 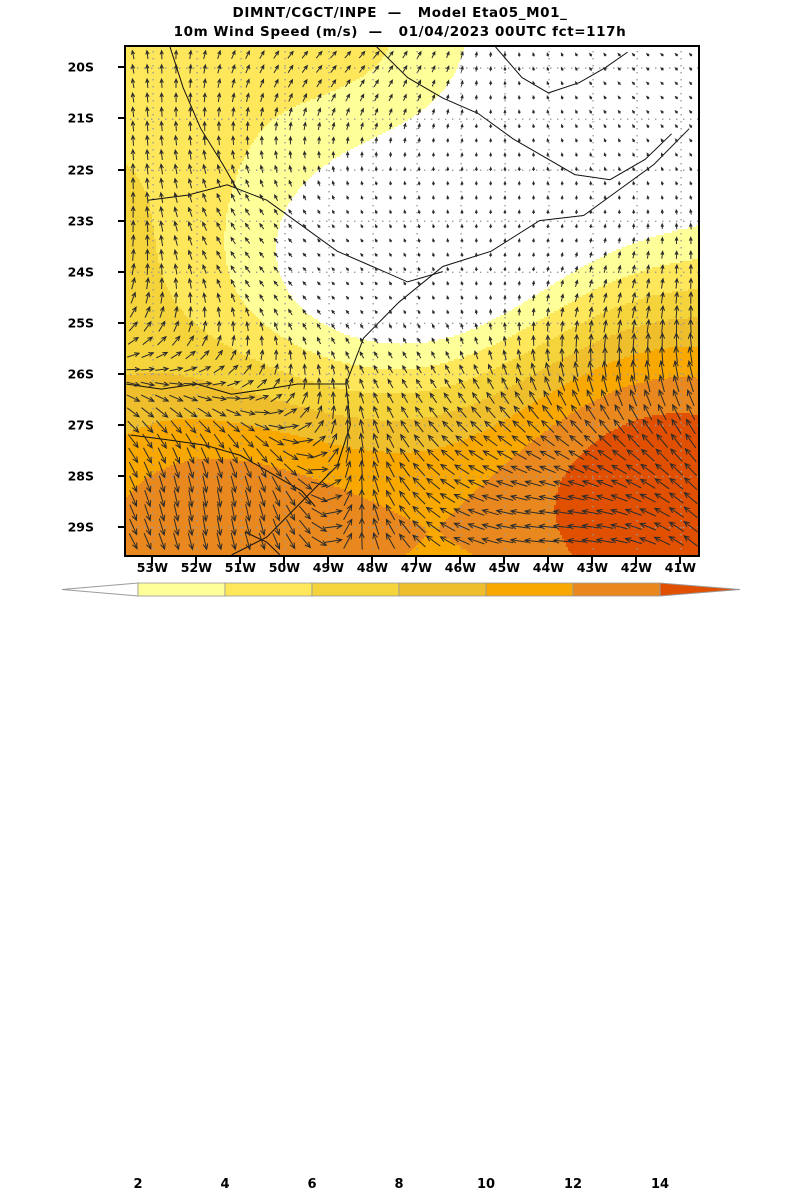 What do you see at coordinates (416, 567) in the screenshot?
I see `lon-label-47W: 47W` at bounding box center [416, 567].